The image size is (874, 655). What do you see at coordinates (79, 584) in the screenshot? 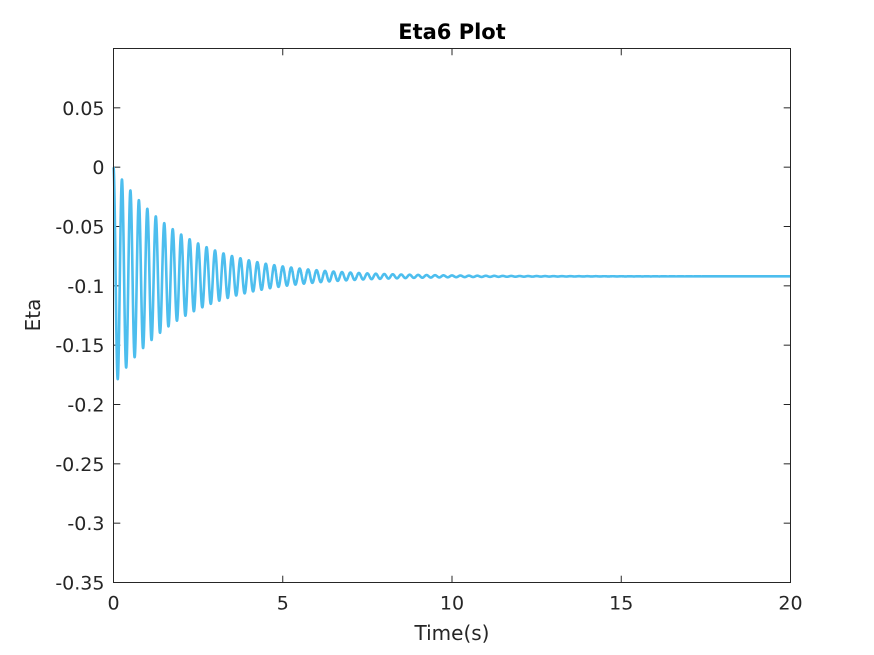
I see `y-tick-label: -0.35` at bounding box center [79, 584].